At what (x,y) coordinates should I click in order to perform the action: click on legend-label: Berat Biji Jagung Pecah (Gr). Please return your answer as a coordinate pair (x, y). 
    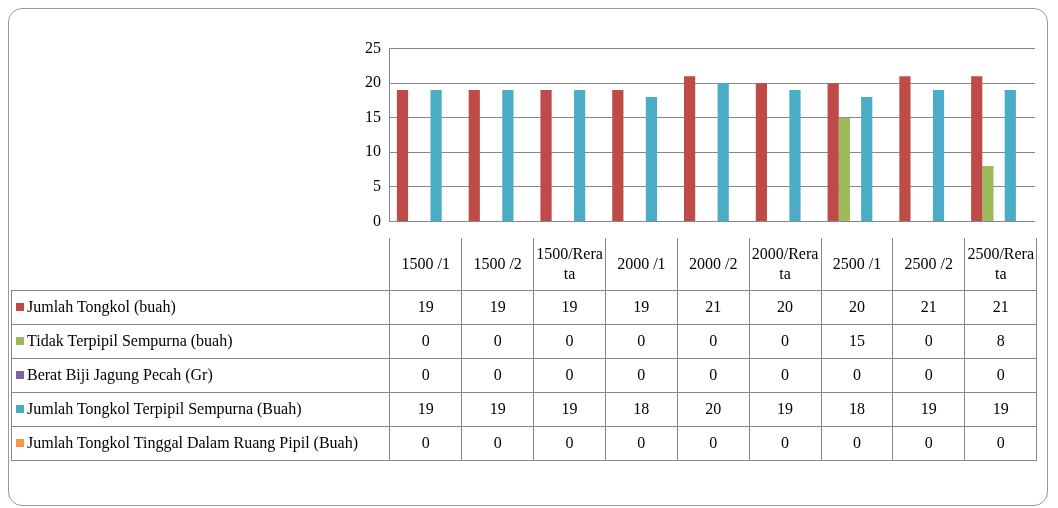
    Looking at the image, I should click on (120, 375).